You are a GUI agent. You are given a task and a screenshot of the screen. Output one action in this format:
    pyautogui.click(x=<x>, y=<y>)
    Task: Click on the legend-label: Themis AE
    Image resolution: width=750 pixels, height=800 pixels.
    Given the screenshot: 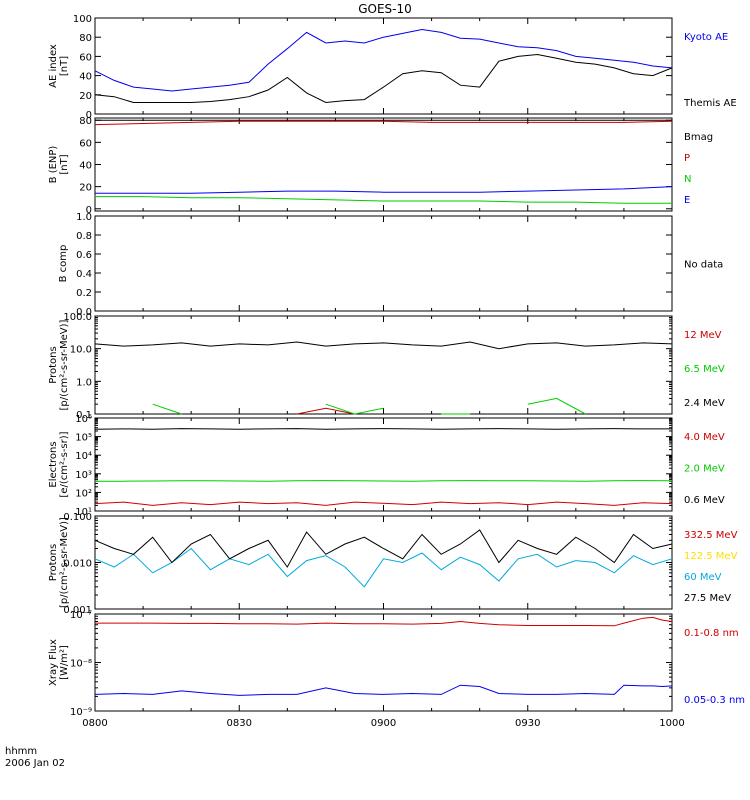 What is the action you would take?
    pyautogui.click(x=710, y=103)
    